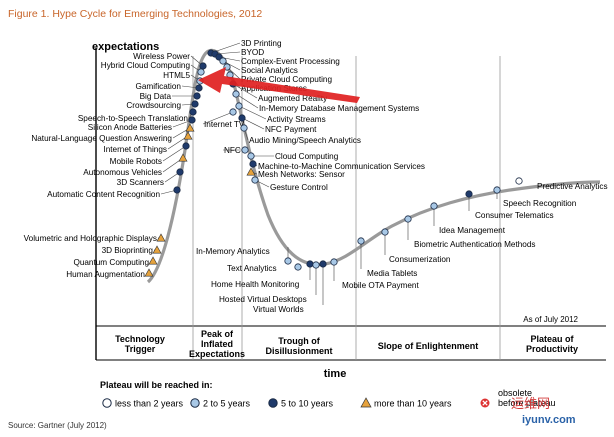  I want to click on legend-marker-x, so click(485, 403).